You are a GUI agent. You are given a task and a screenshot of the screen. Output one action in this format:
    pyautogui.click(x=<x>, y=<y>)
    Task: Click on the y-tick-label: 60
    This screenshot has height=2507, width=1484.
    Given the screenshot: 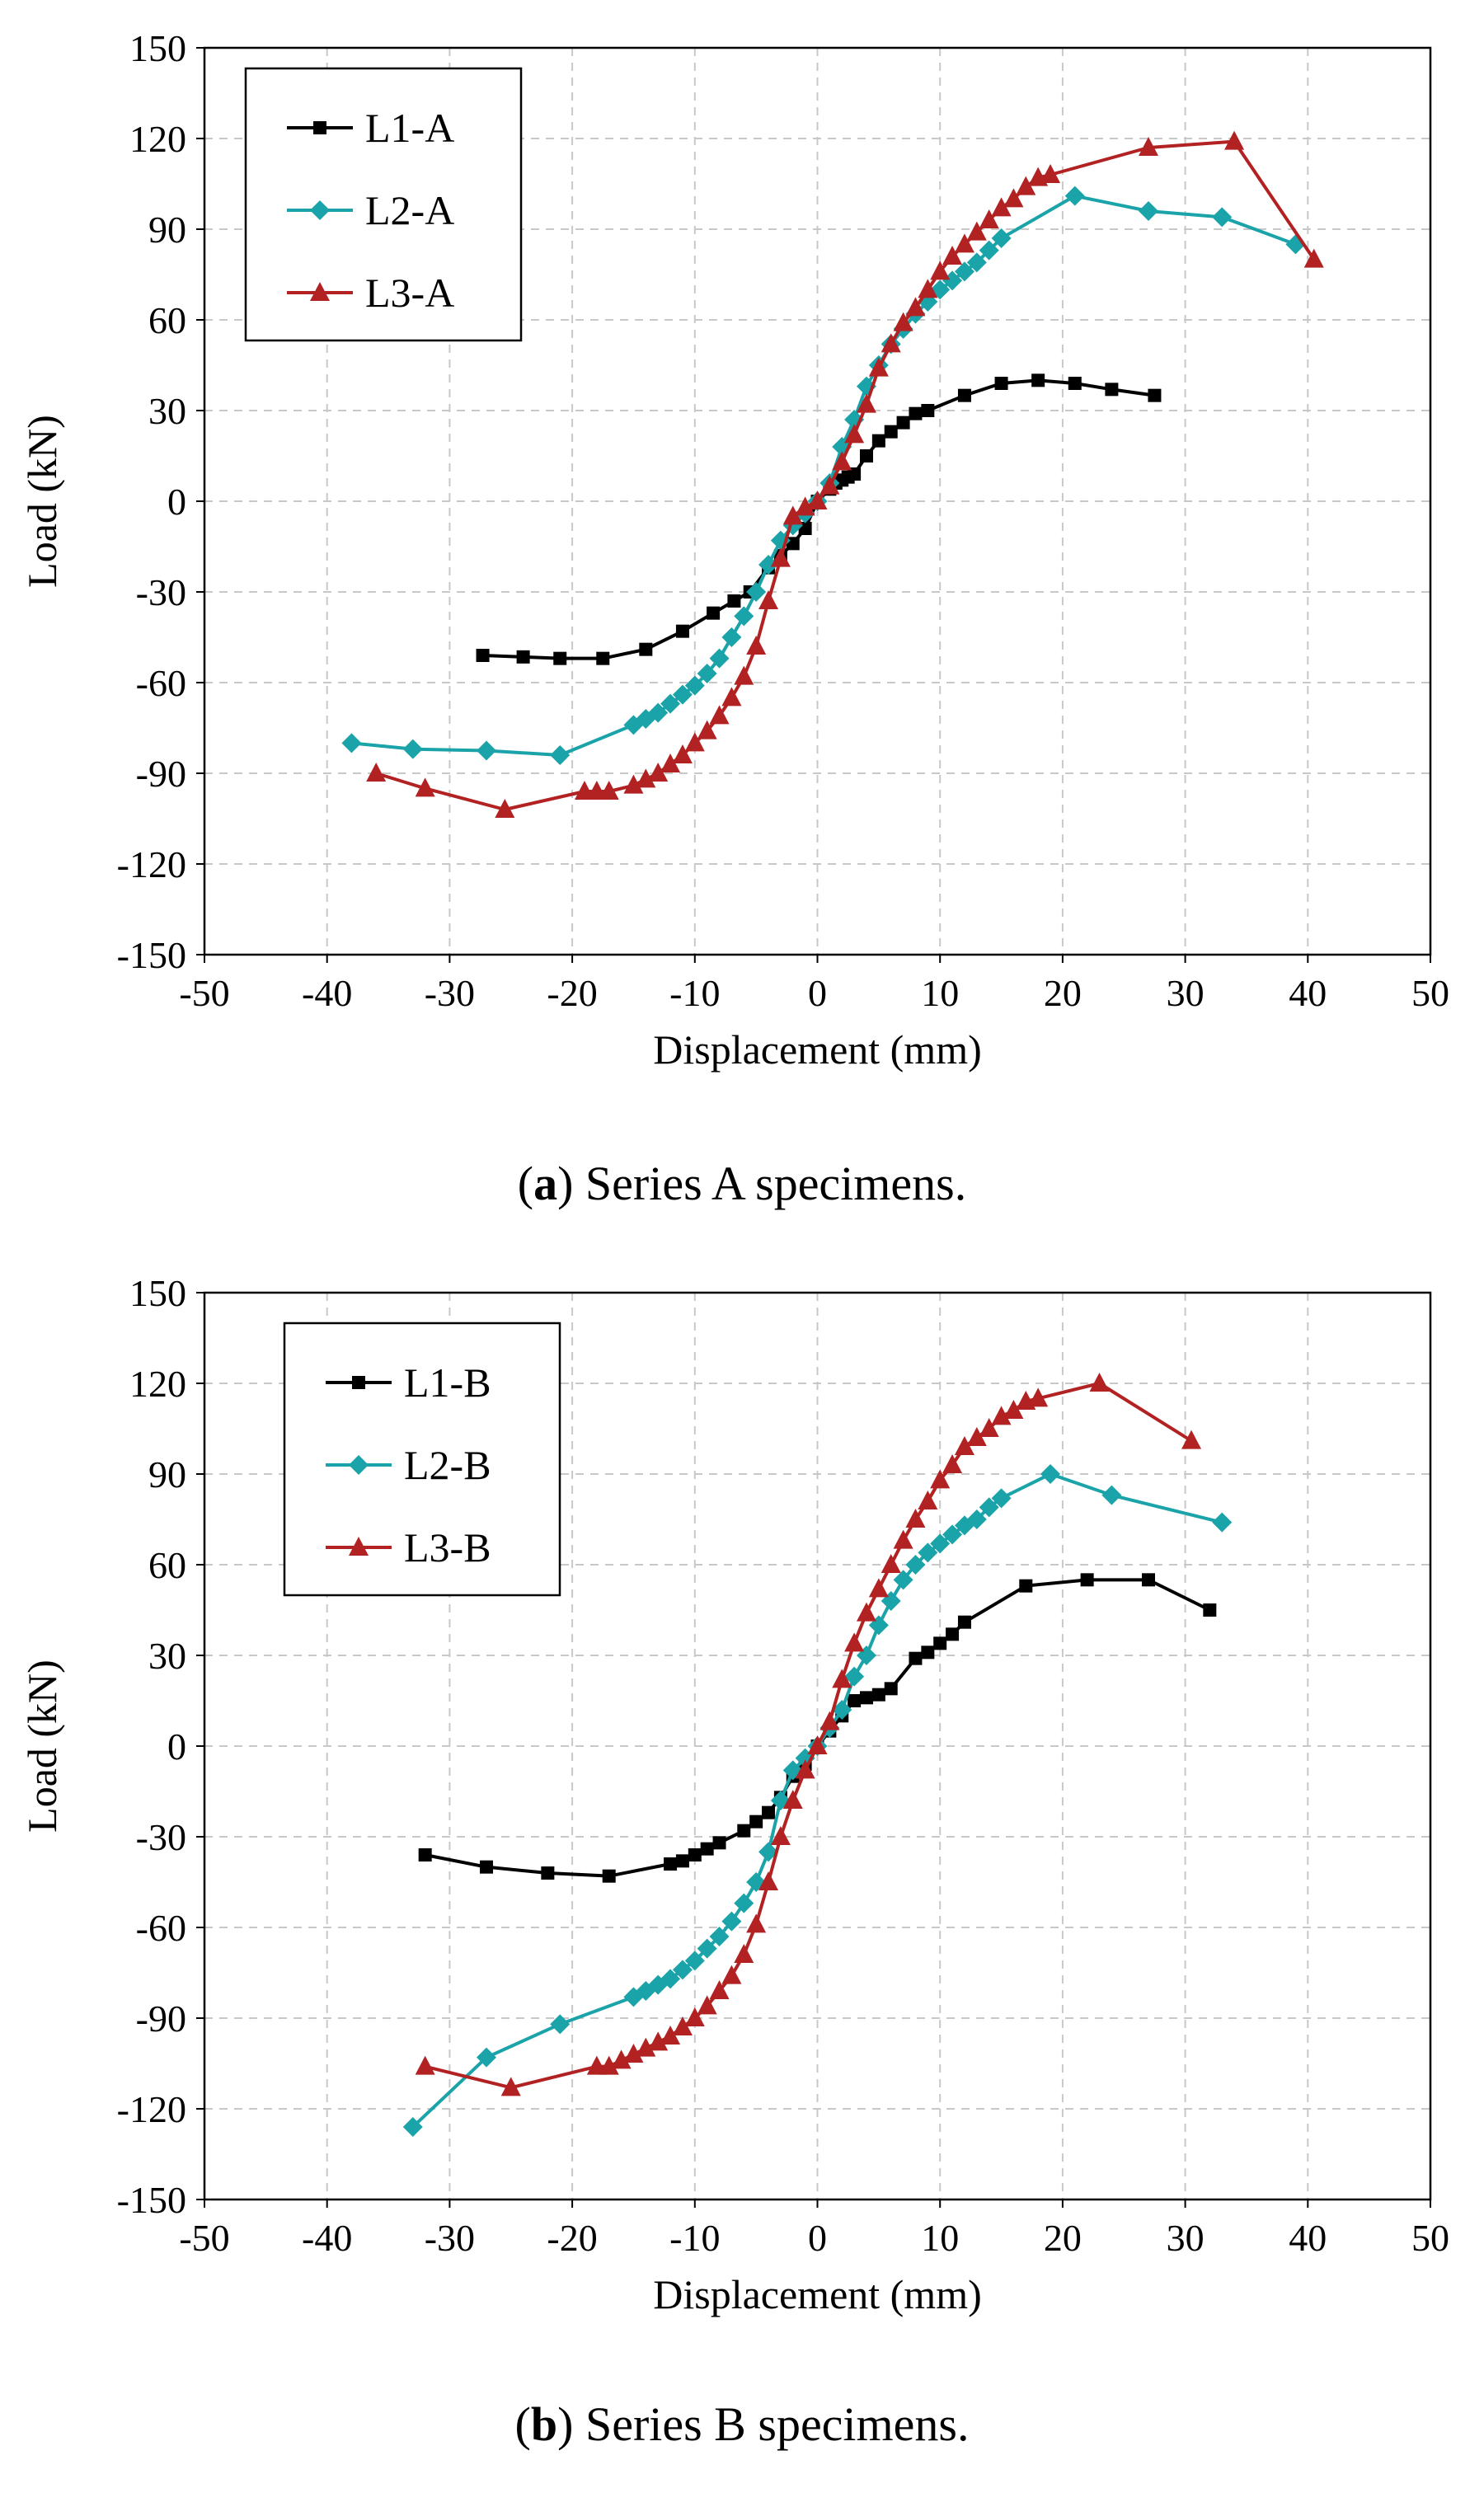 What is the action you would take?
    pyautogui.click(x=167, y=320)
    